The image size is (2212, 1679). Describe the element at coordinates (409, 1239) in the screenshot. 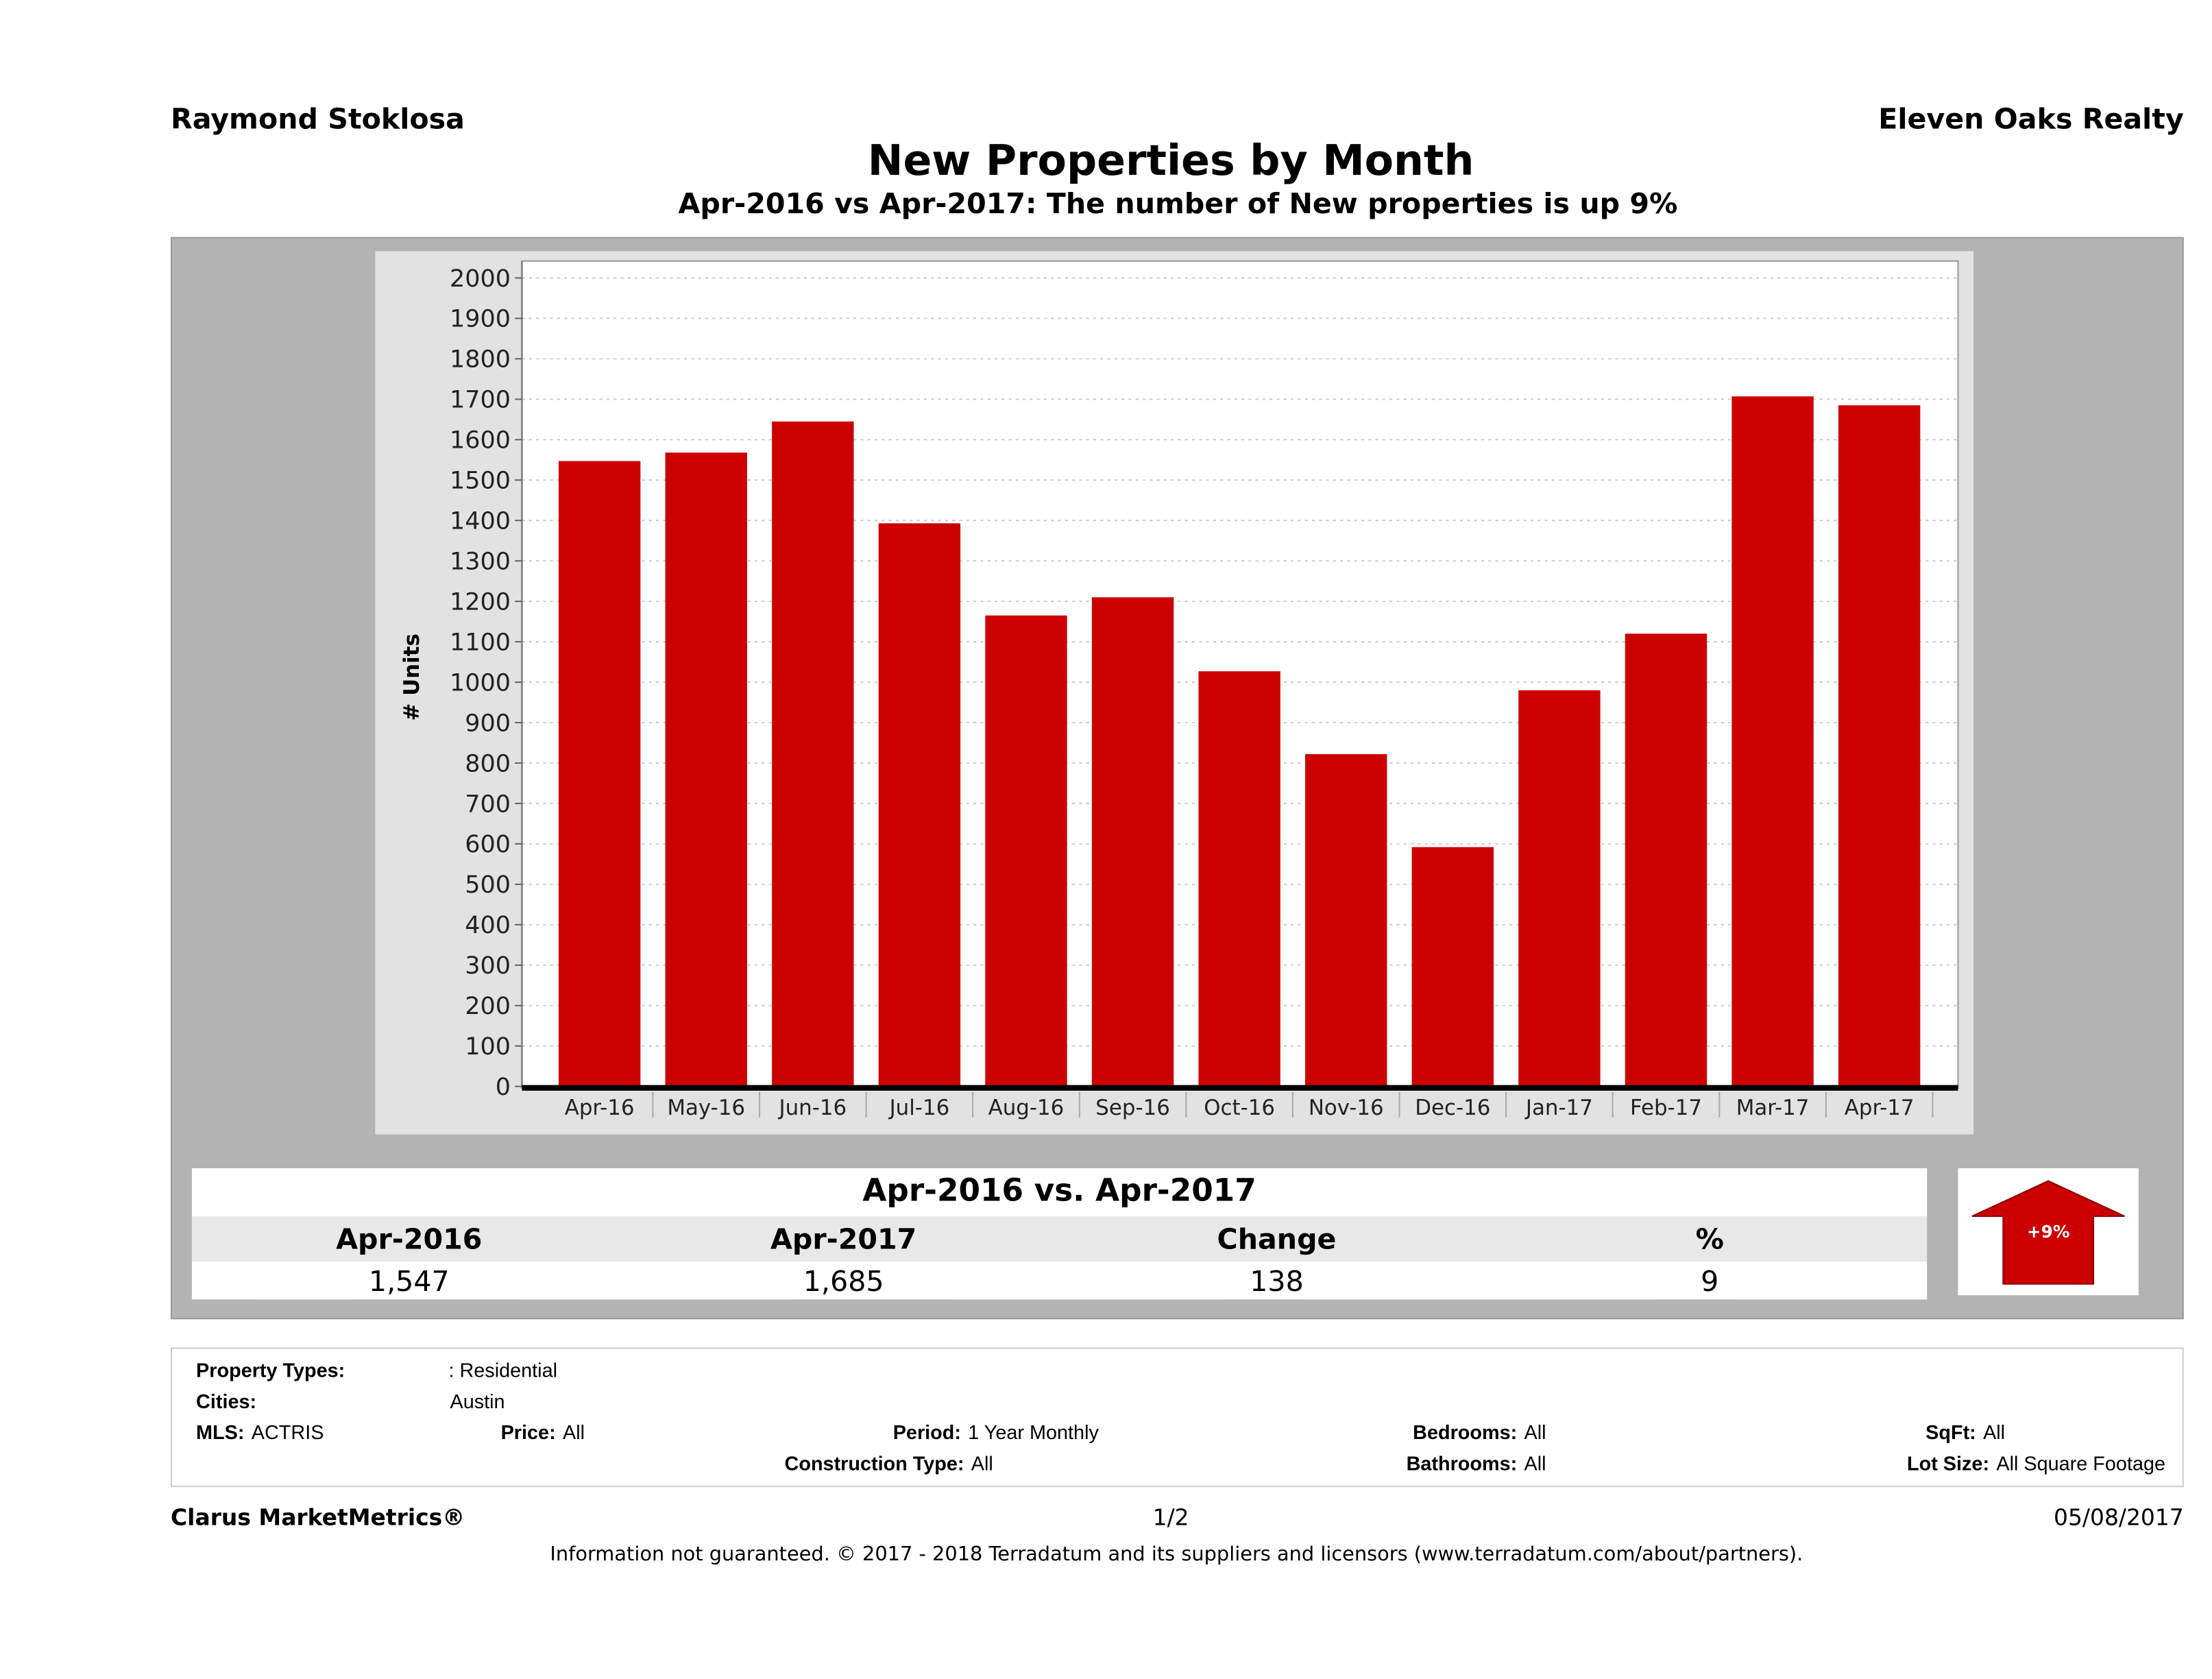

I see `header-apr-2016: Apr-2016` at that location.